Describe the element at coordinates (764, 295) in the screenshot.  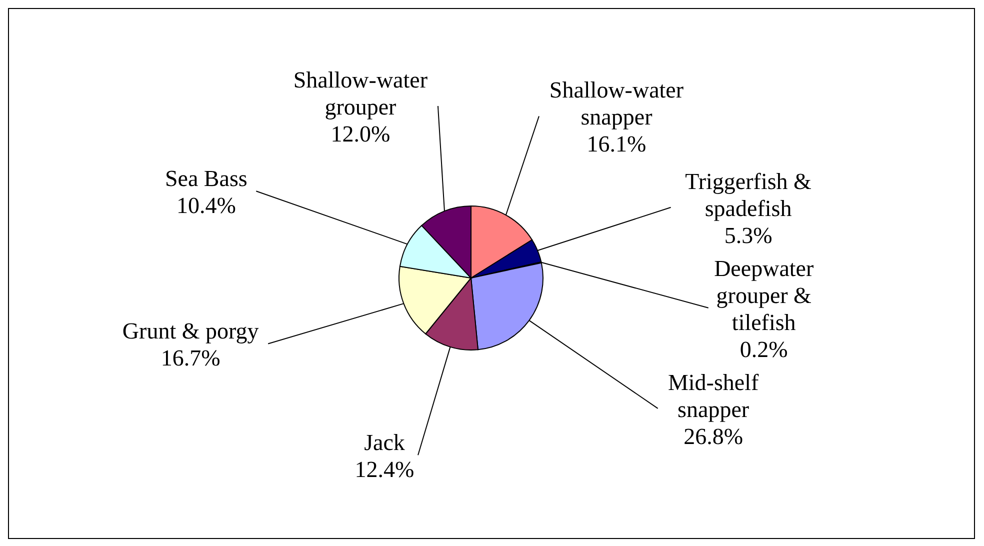
I see `slice-label: Deepwater grouper & tilefish` at that location.